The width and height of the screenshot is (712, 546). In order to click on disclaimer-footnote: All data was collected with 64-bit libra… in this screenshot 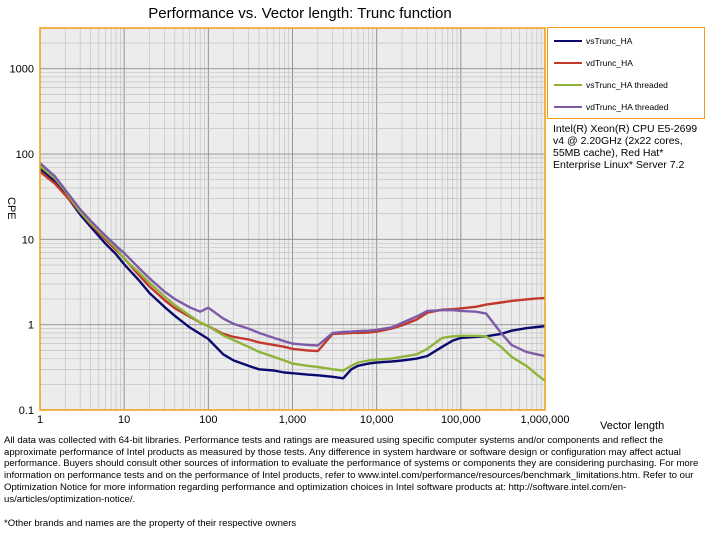, I will do `click(351, 470)`.